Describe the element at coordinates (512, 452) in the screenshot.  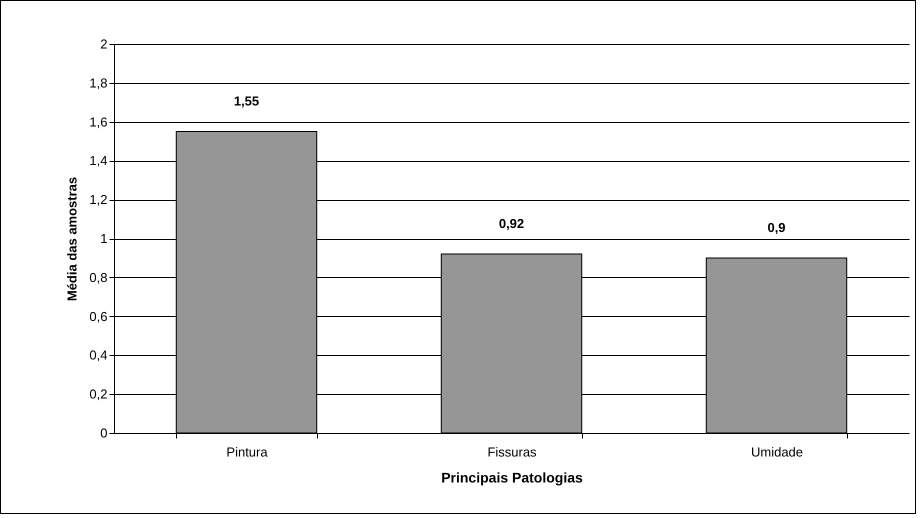
I see `x-tick-label: Fissuras` at that location.